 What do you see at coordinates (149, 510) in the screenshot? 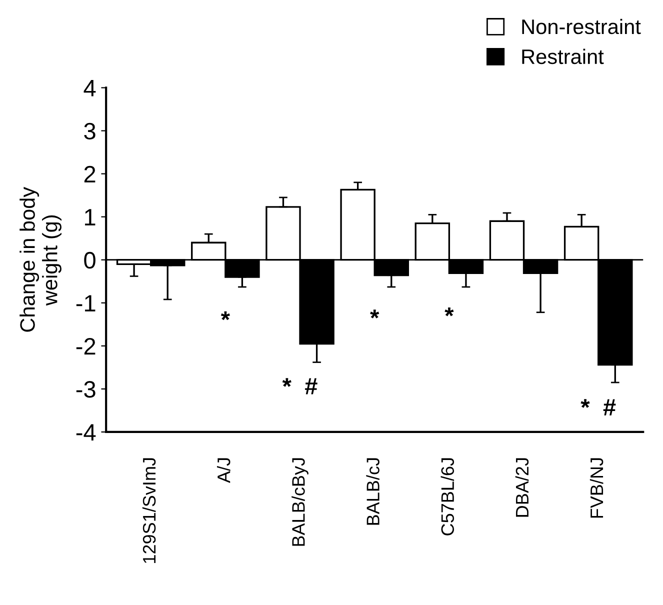
I see `x-tick-label: 129S1/SvImJ` at bounding box center [149, 510].